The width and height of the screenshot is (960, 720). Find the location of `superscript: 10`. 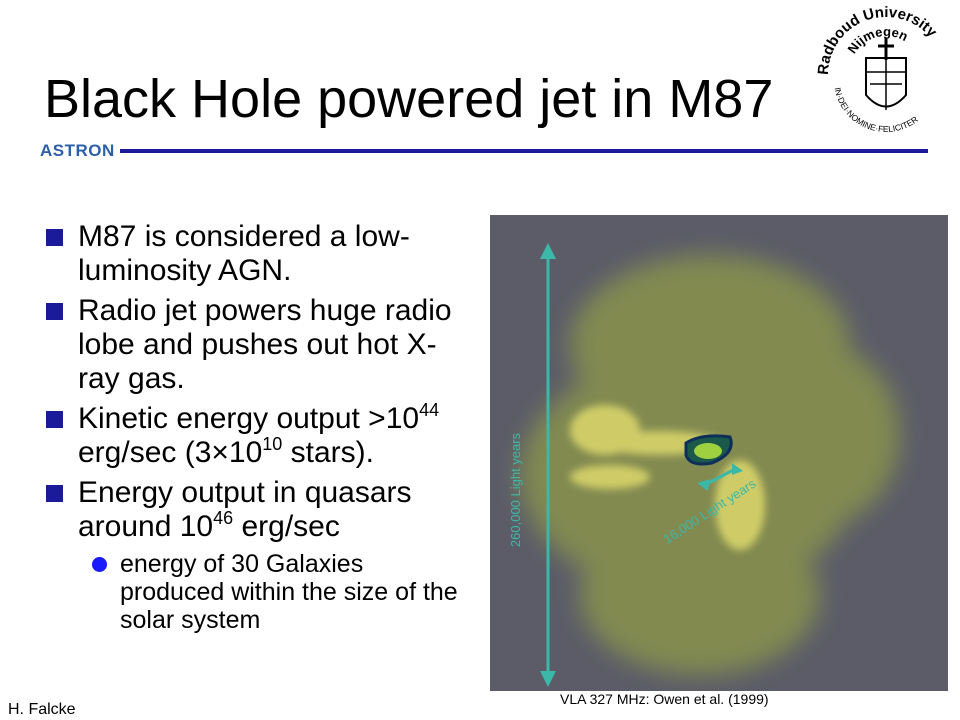

superscript: 10 is located at coordinates (272, 444).